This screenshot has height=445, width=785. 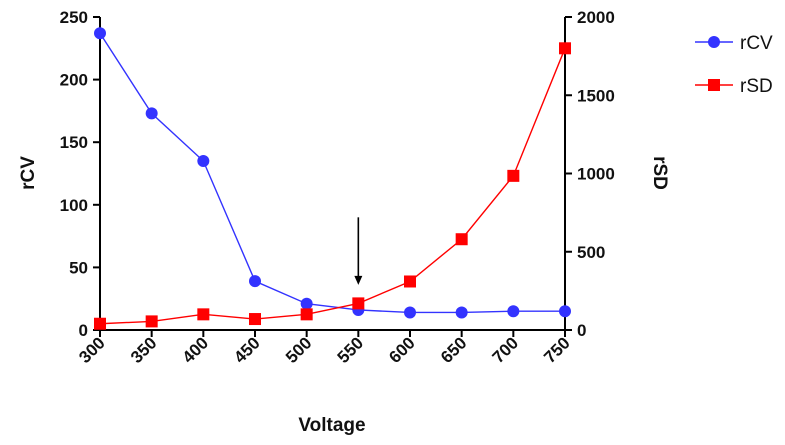 I want to click on left-y-tick-label: 50, so click(x=78, y=267).